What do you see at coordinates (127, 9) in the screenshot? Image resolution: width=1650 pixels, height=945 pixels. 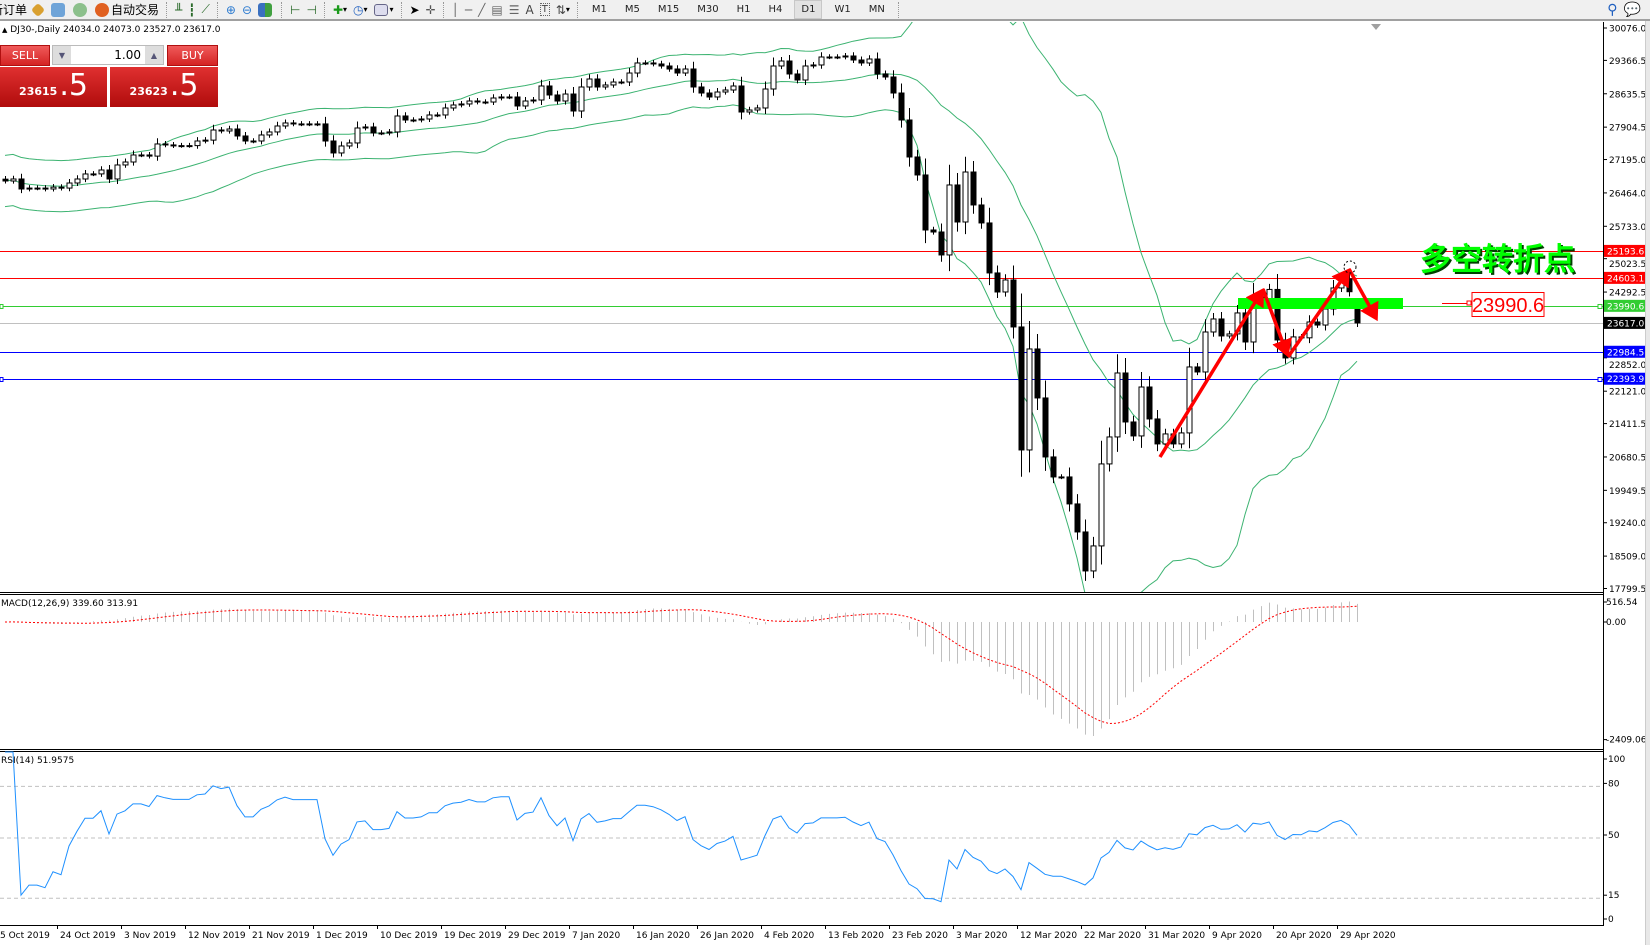 I see `auto-trading-button: 自动交易` at bounding box center [127, 9].